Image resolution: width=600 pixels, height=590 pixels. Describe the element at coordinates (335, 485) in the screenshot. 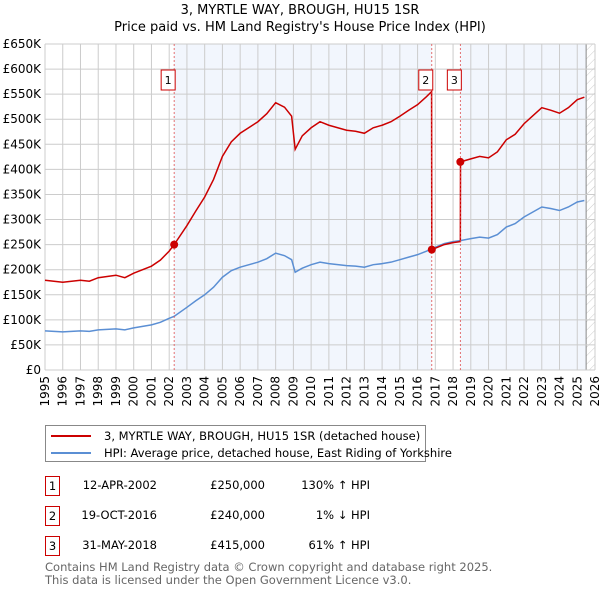

I see `sale-hpi-change: 130% ↑ HPI` at that location.